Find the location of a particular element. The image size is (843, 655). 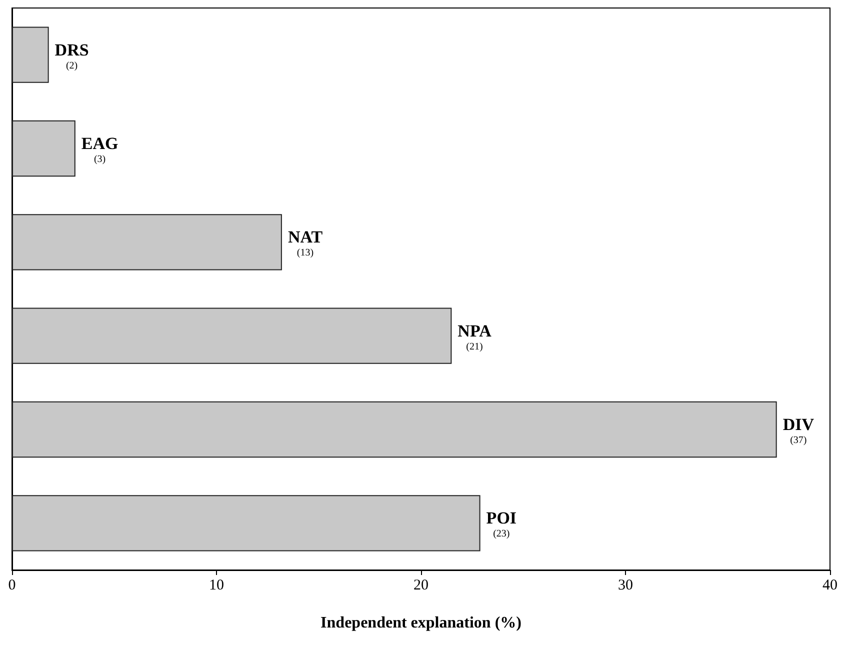

y-tick-label: DIV is located at coordinates (798, 424).